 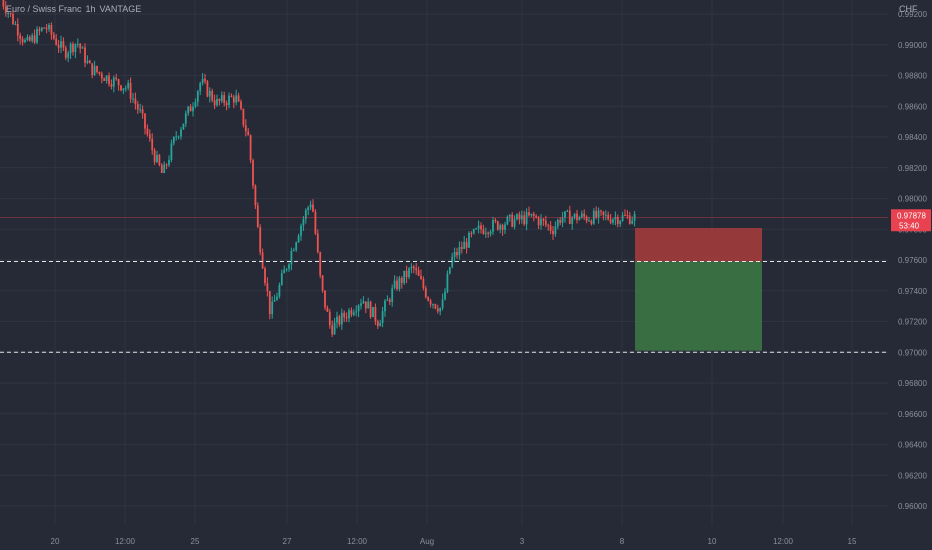 What do you see at coordinates (698, 306) in the screenshot?
I see `take-profit-zone` at bounding box center [698, 306].